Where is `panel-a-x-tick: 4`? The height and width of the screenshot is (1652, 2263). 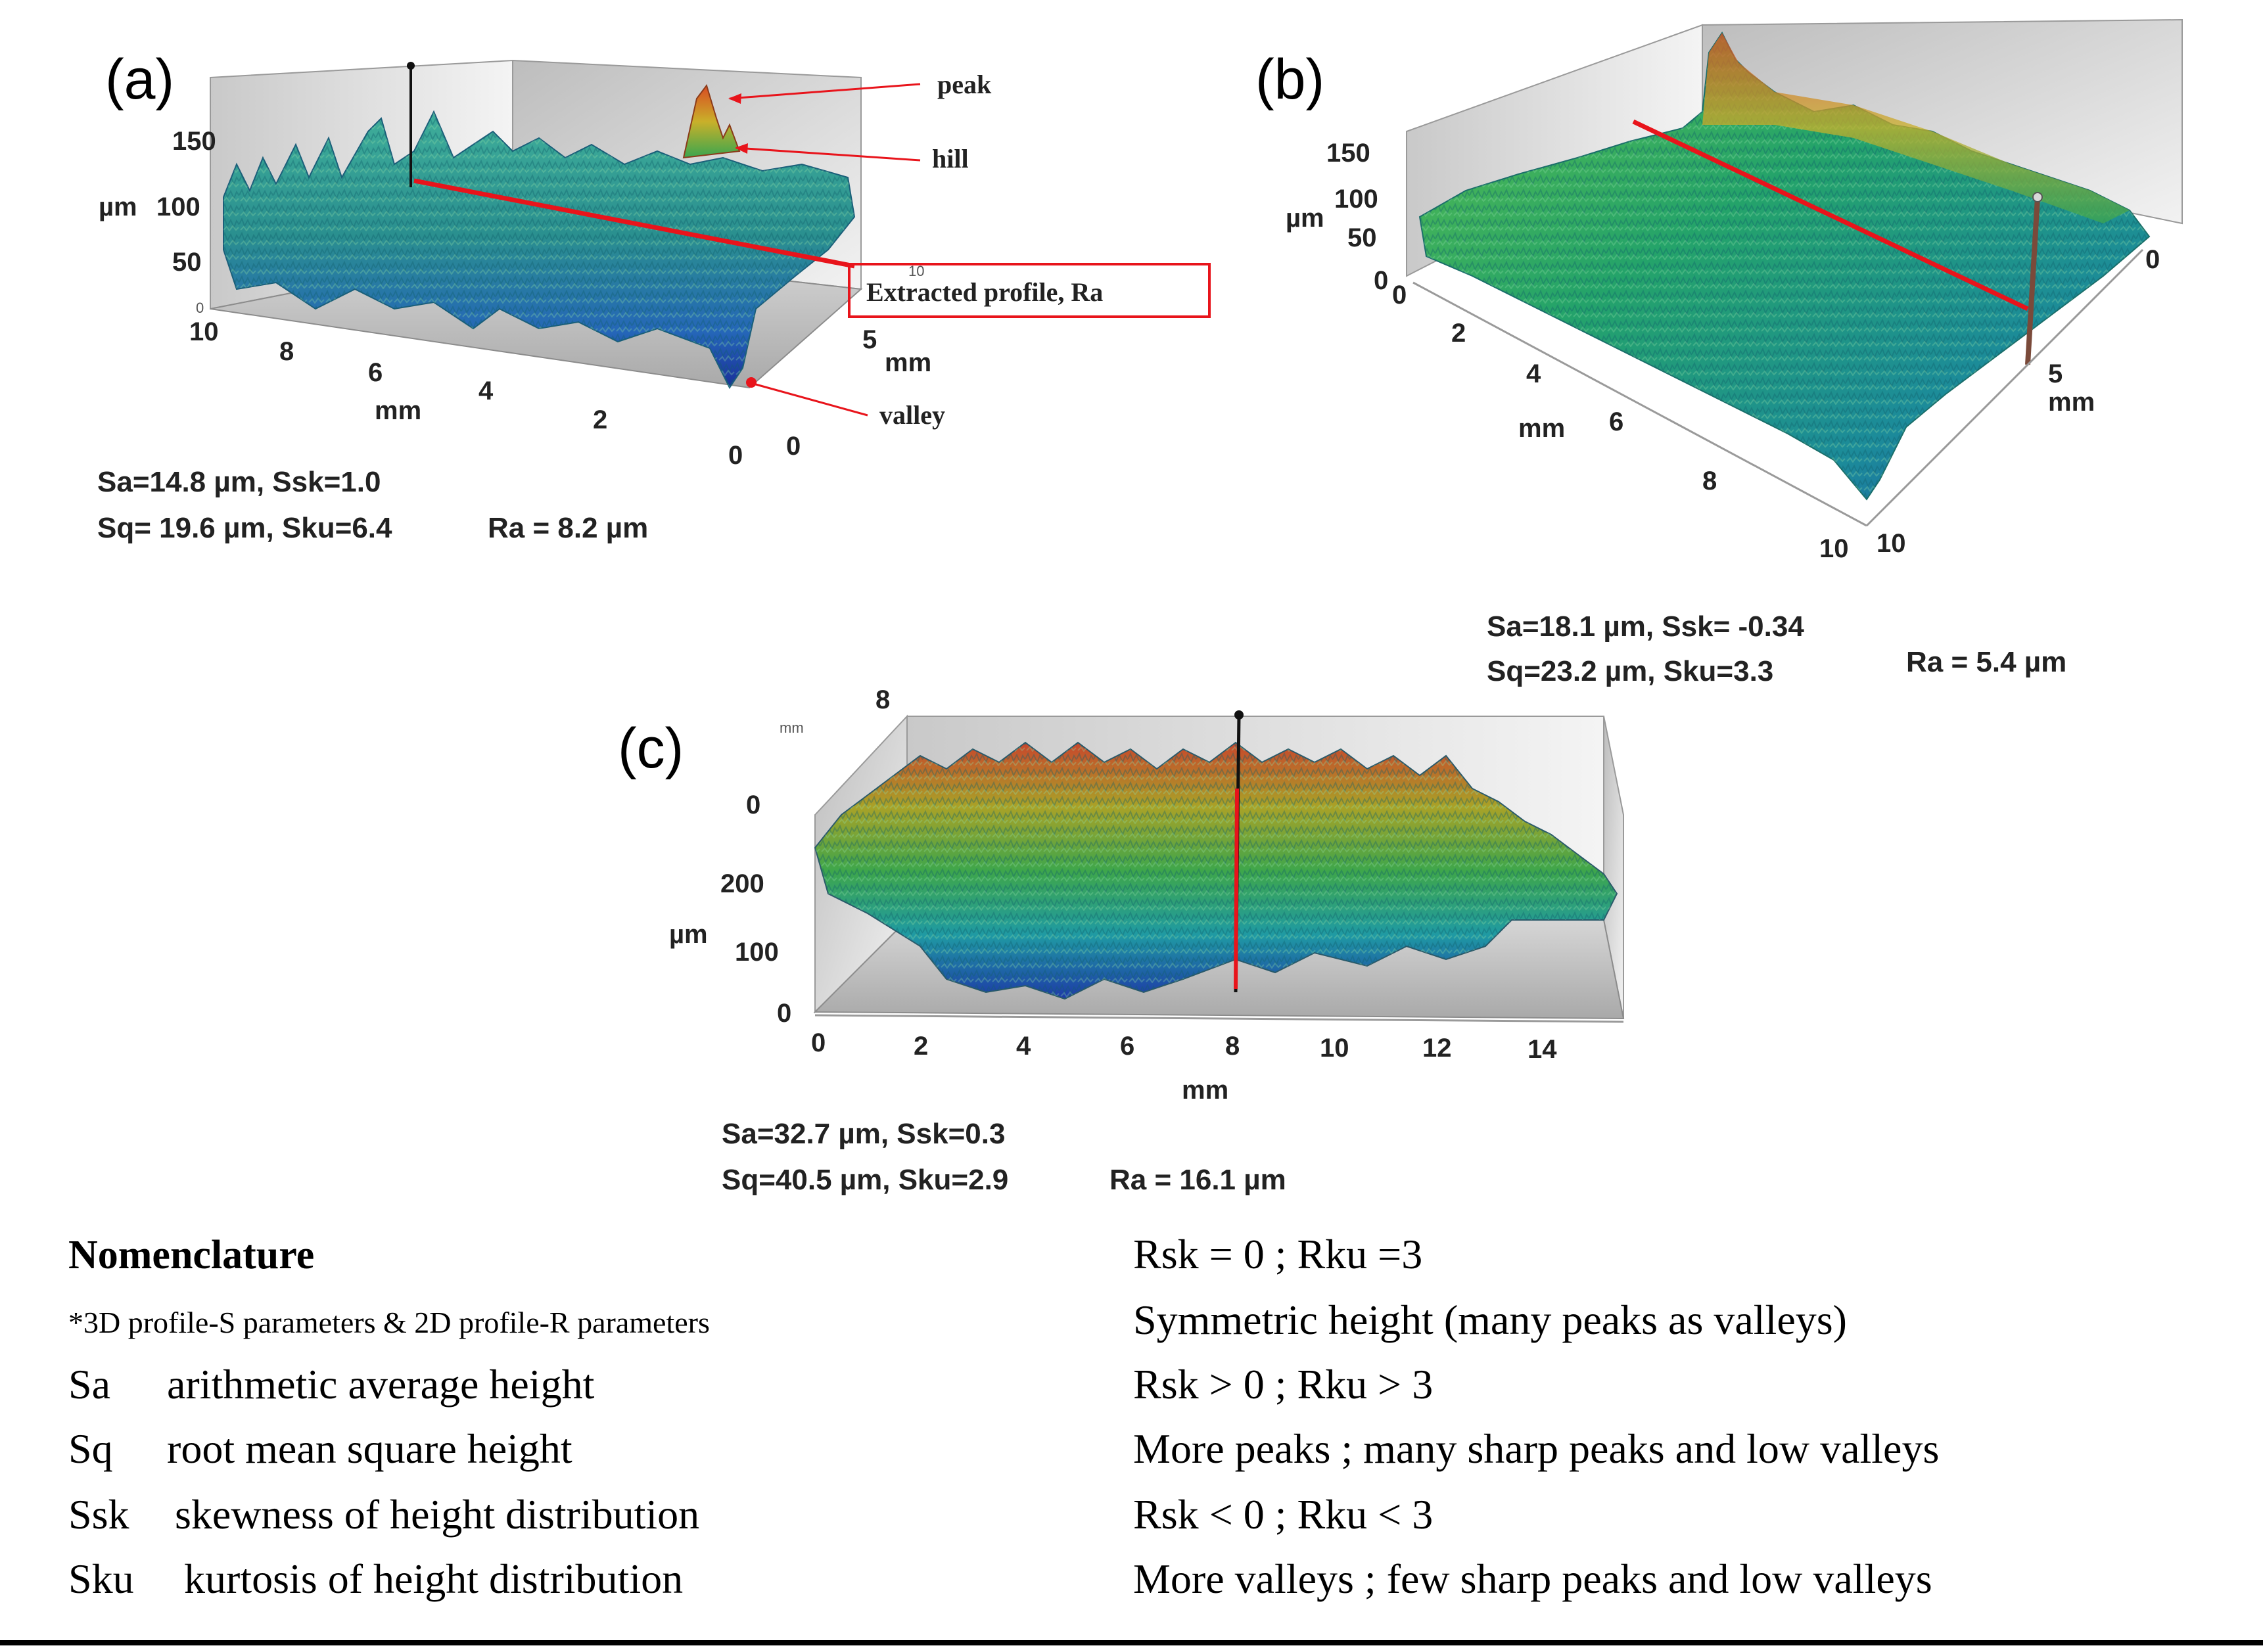 panel-a-x-tick: 4 is located at coordinates (486, 391).